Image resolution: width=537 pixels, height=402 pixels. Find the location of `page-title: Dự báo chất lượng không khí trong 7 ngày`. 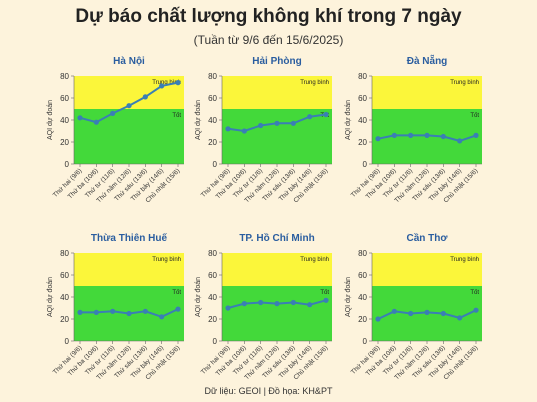

page-title: Dự báo chất lượng không khí trong 7 ngày is located at coordinates (268, 16).